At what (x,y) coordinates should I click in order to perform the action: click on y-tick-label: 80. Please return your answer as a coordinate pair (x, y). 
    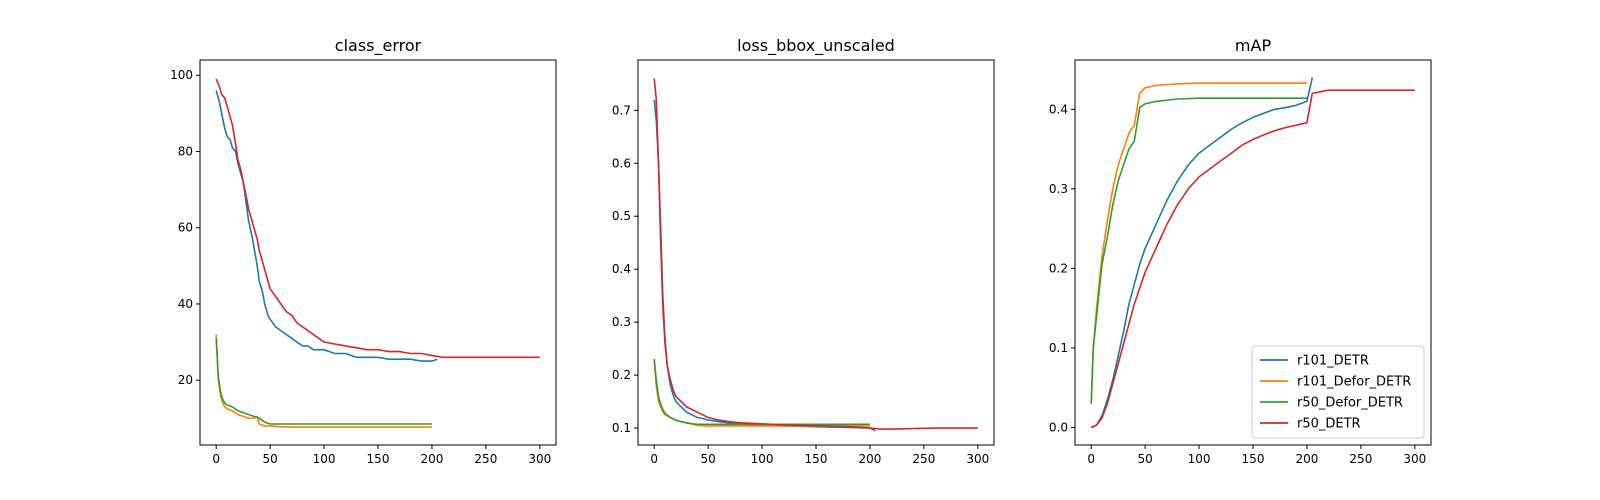
    Looking at the image, I should click on (185, 151).